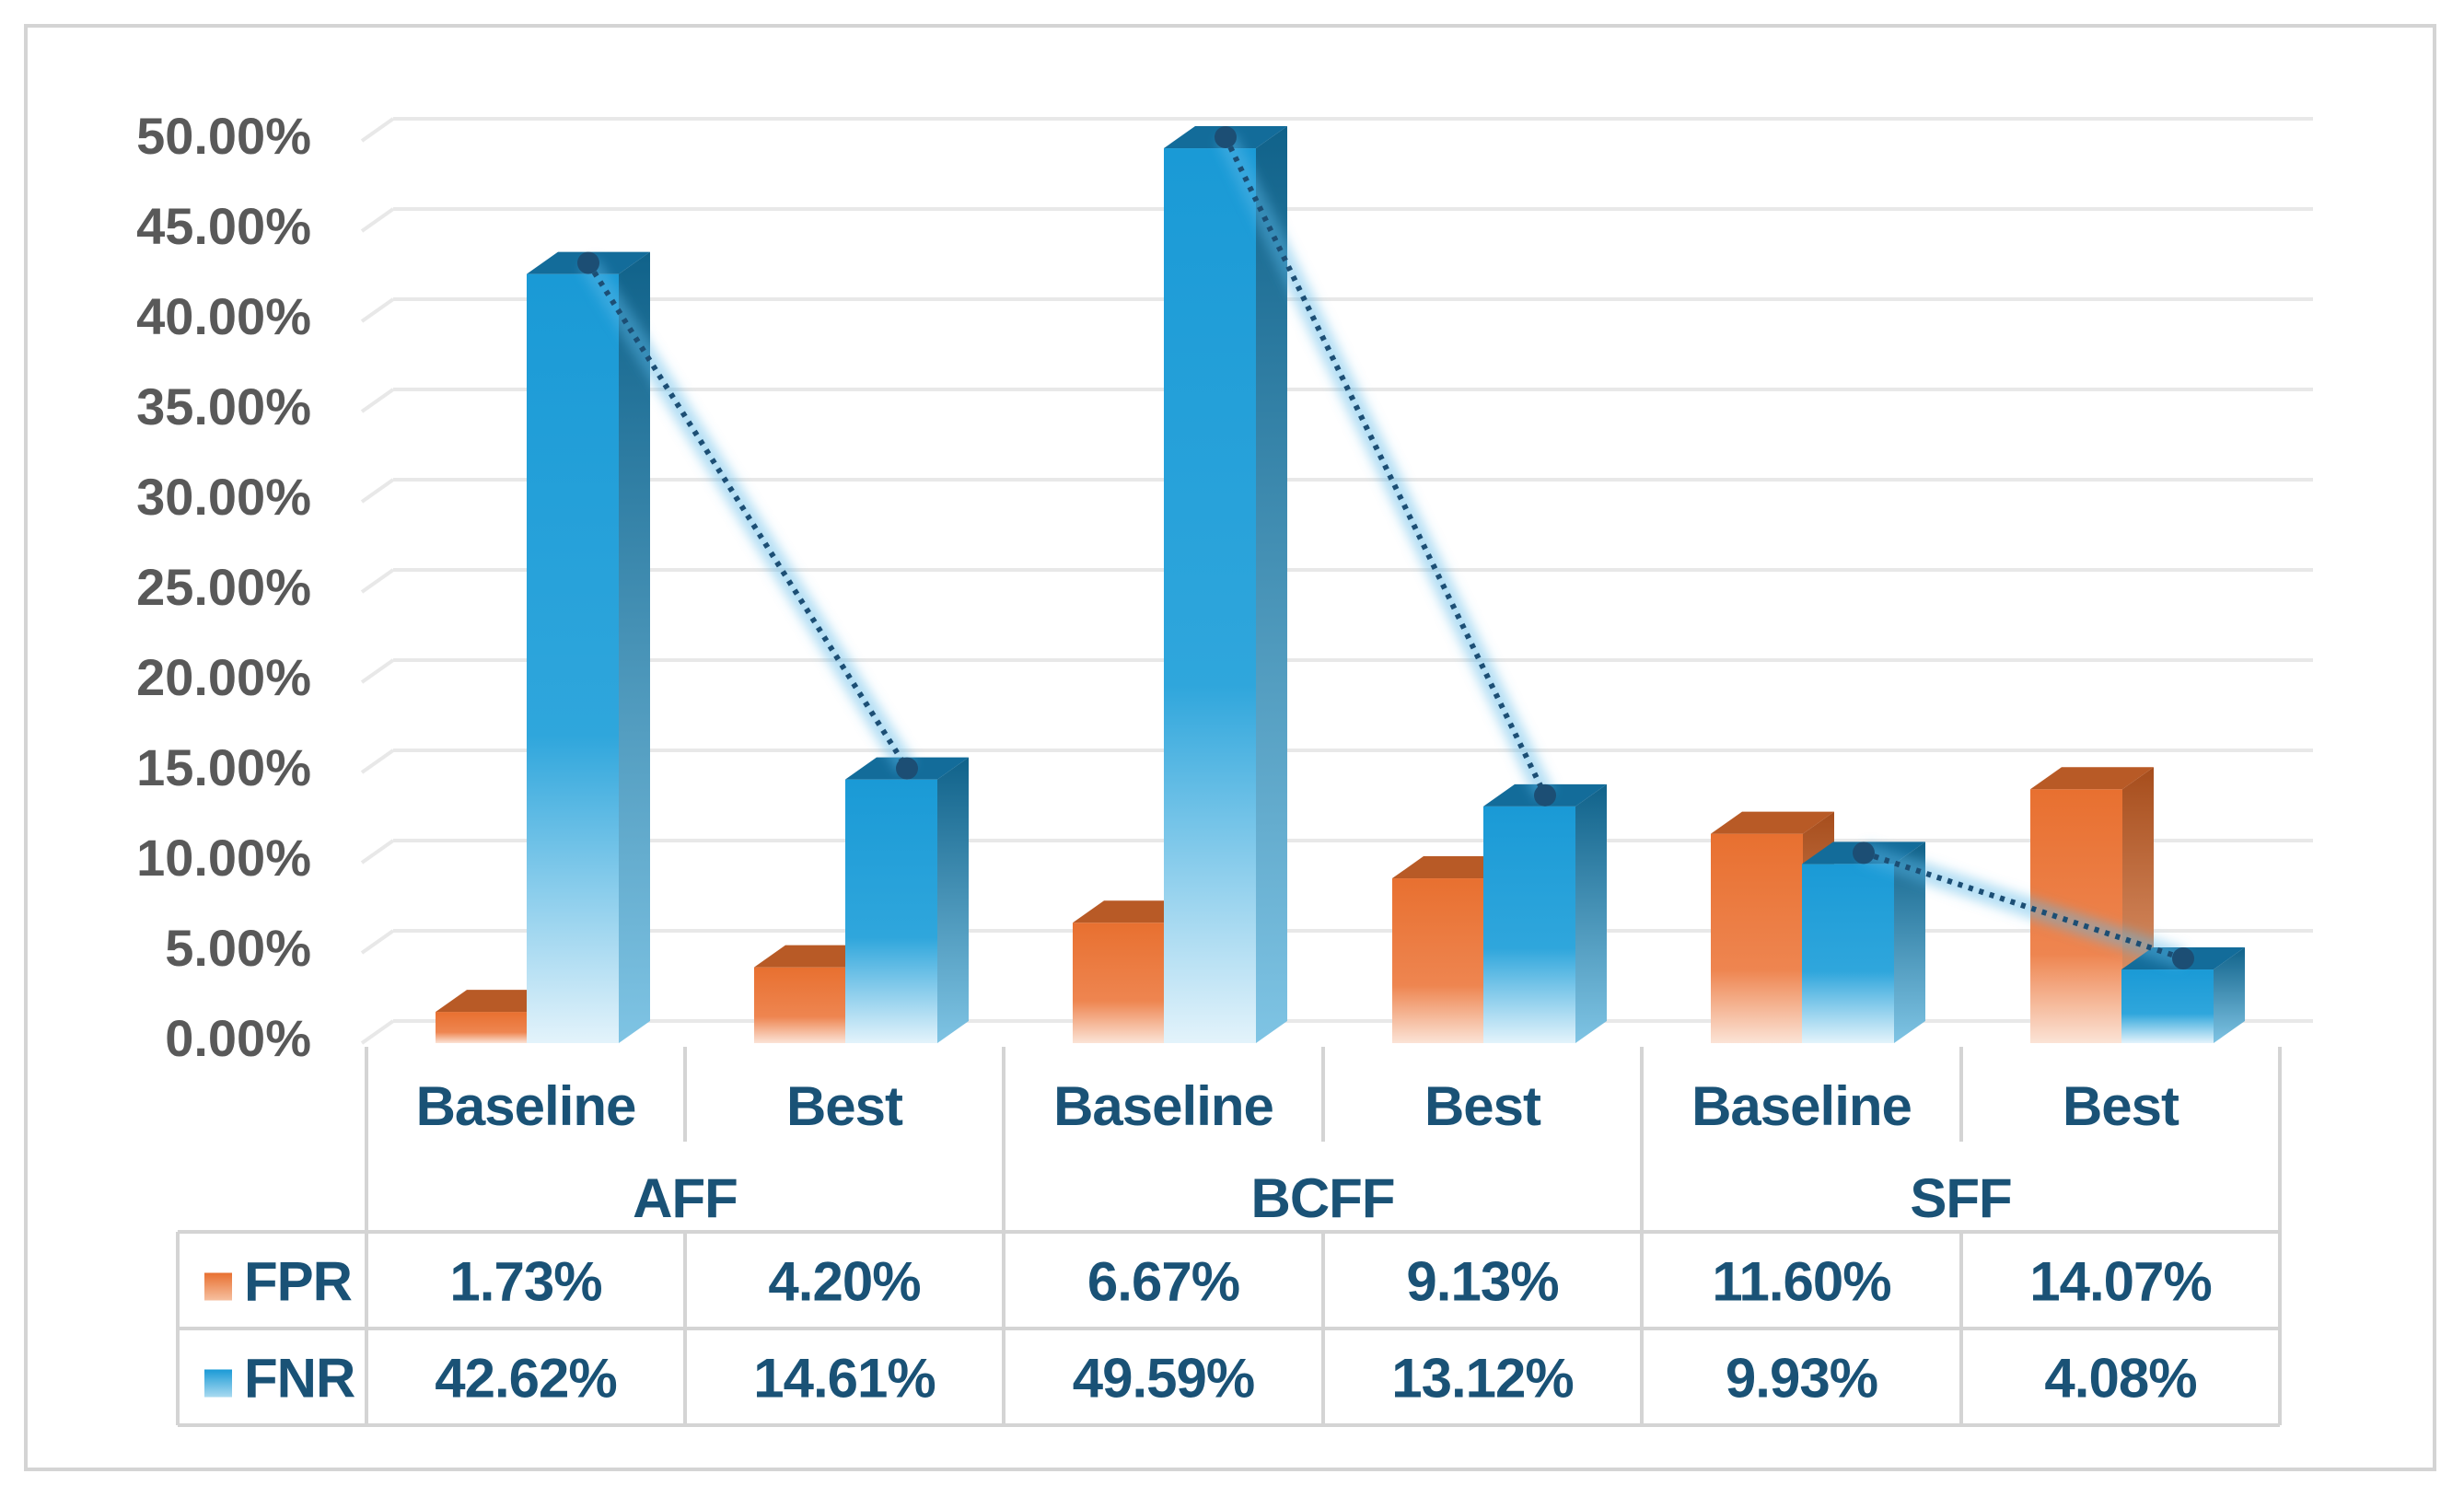  Describe the element at coordinates (223, 316) in the screenshot. I see `y-tick-label: 40.00%` at that location.